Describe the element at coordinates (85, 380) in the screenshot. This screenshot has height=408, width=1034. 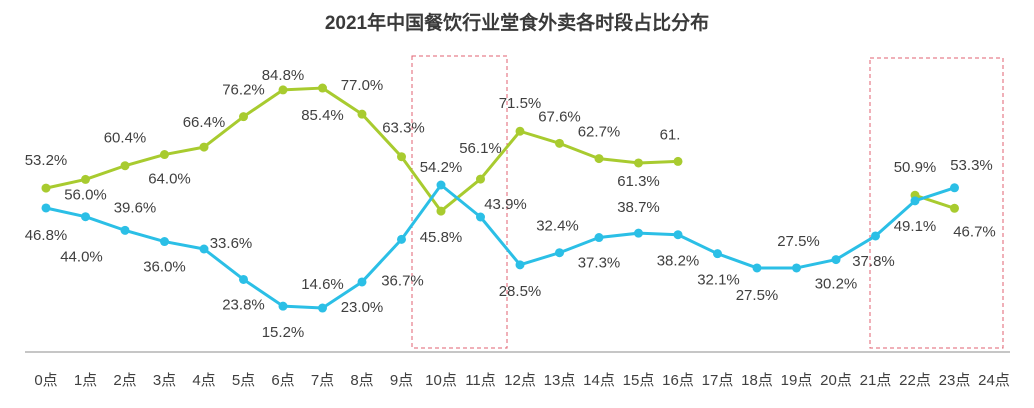
I see `x-tick-label: 1点` at that location.